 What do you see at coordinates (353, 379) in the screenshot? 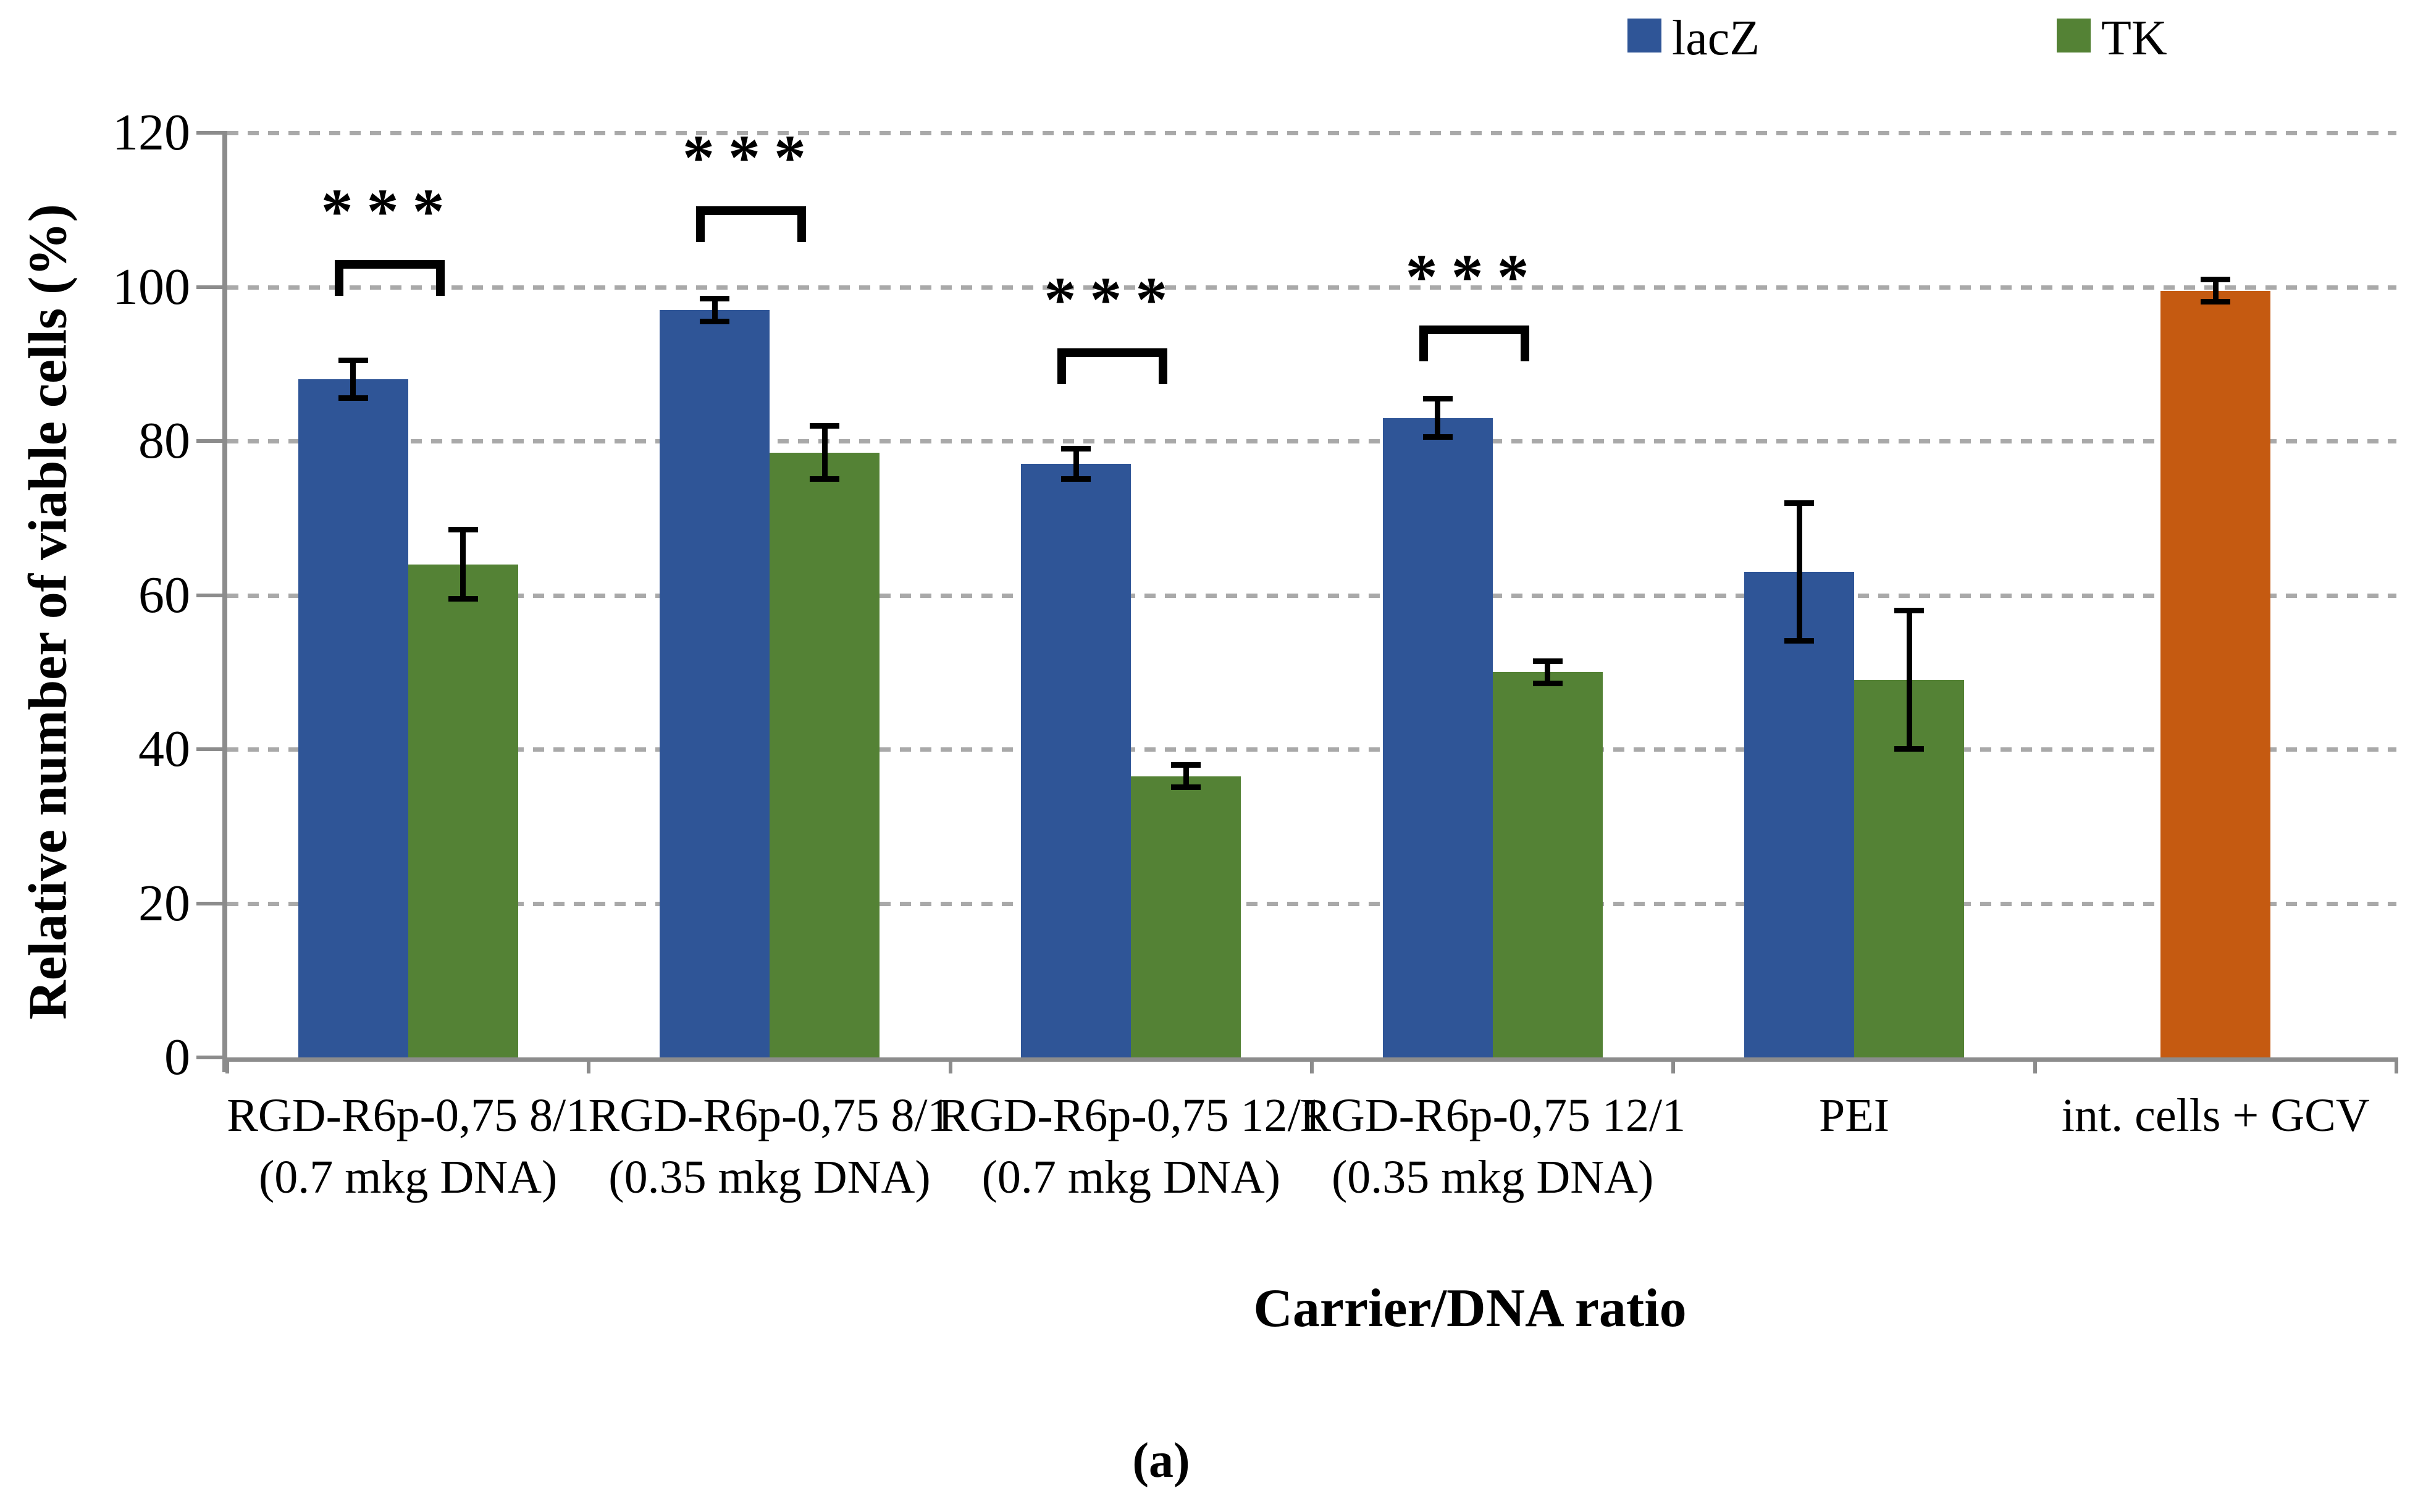
I see `error-lacz-0-line` at bounding box center [353, 379].